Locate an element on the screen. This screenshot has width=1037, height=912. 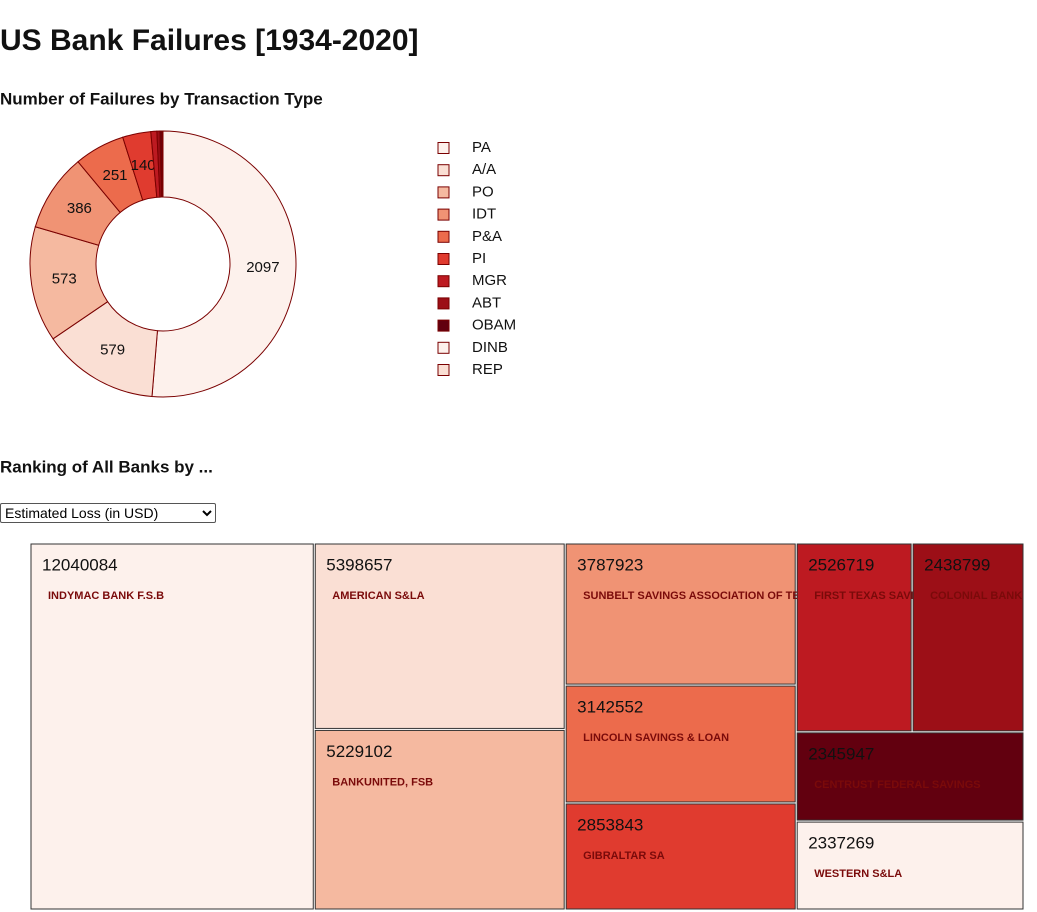
legend-label: OBAM is located at coordinates (494, 325).